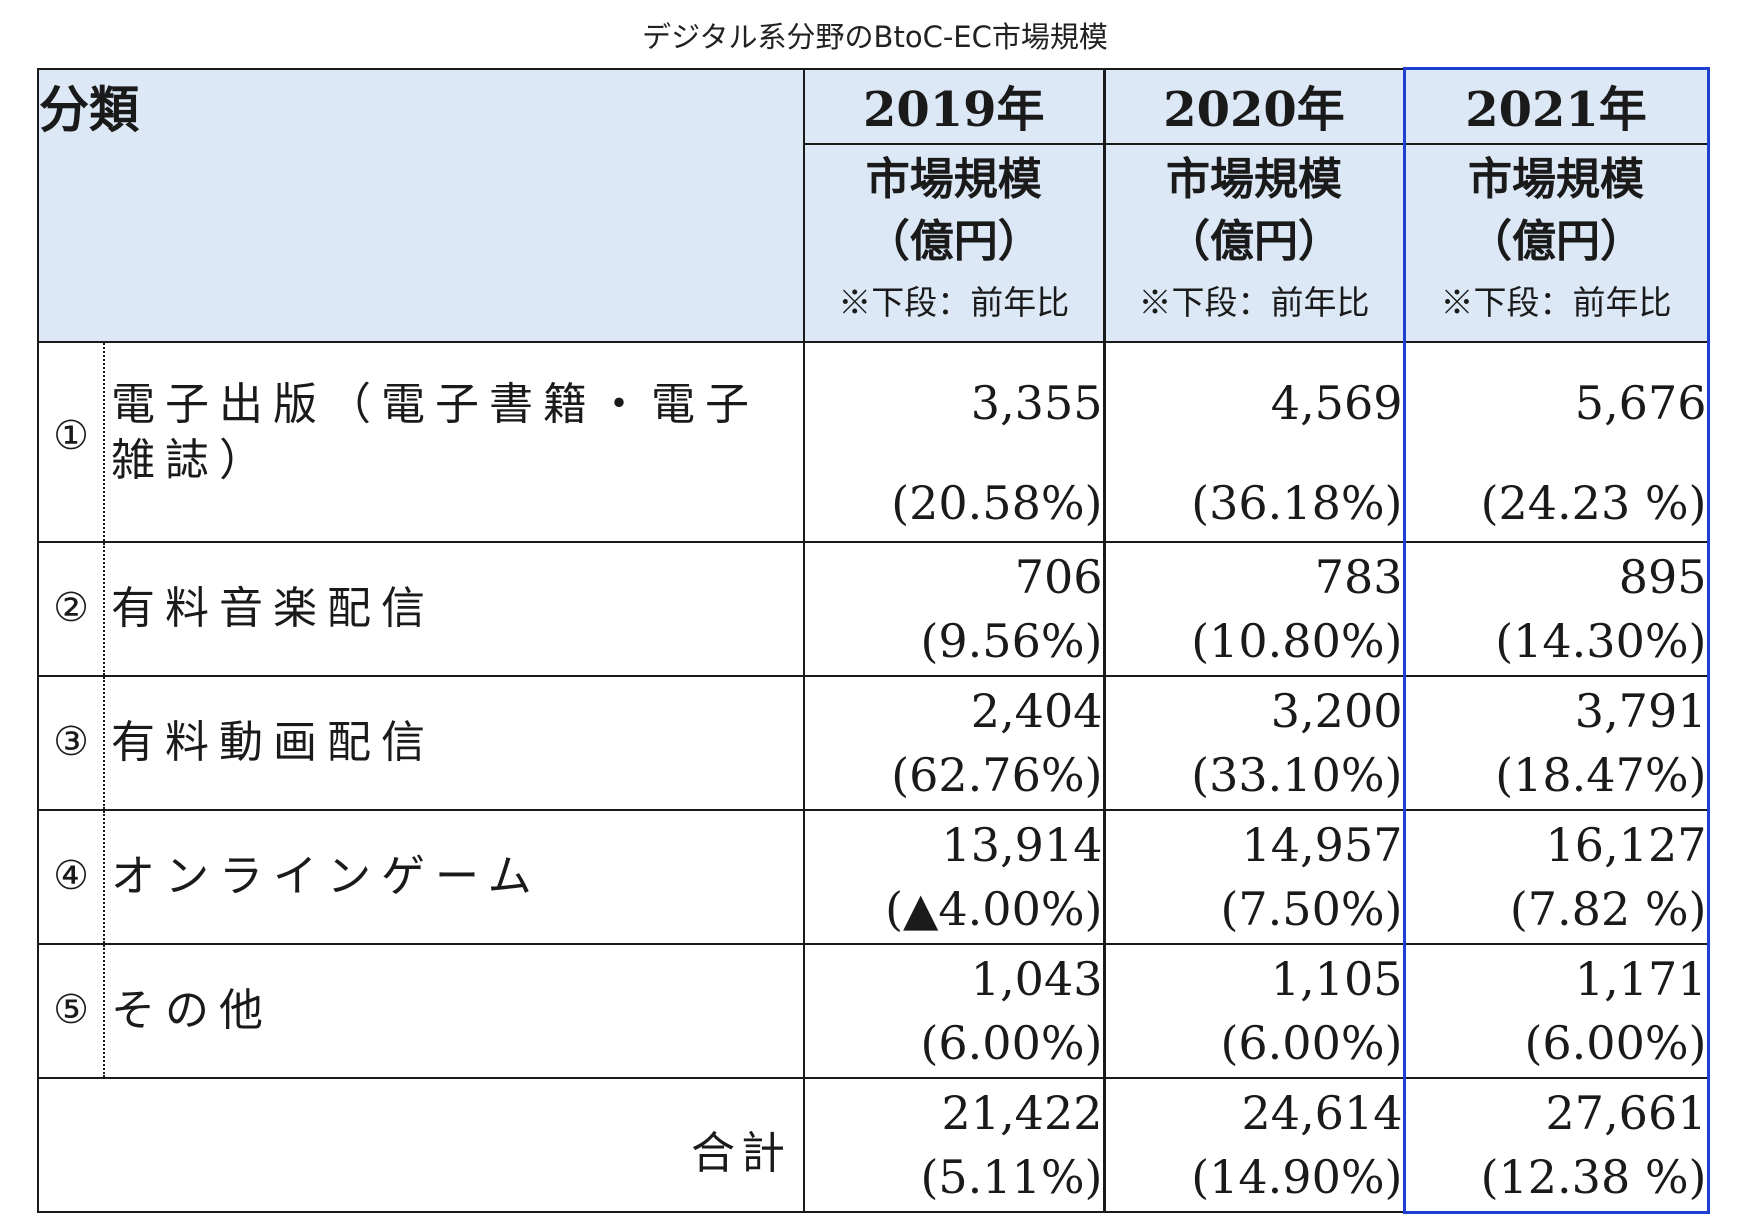 Image resolution: width=1750 pixels, height=1220 pixels. Describe the element at coordinates (1253, 1011) in the screenshot. I see `value-cell-2020: 1,105 (6.00%)` at that location.